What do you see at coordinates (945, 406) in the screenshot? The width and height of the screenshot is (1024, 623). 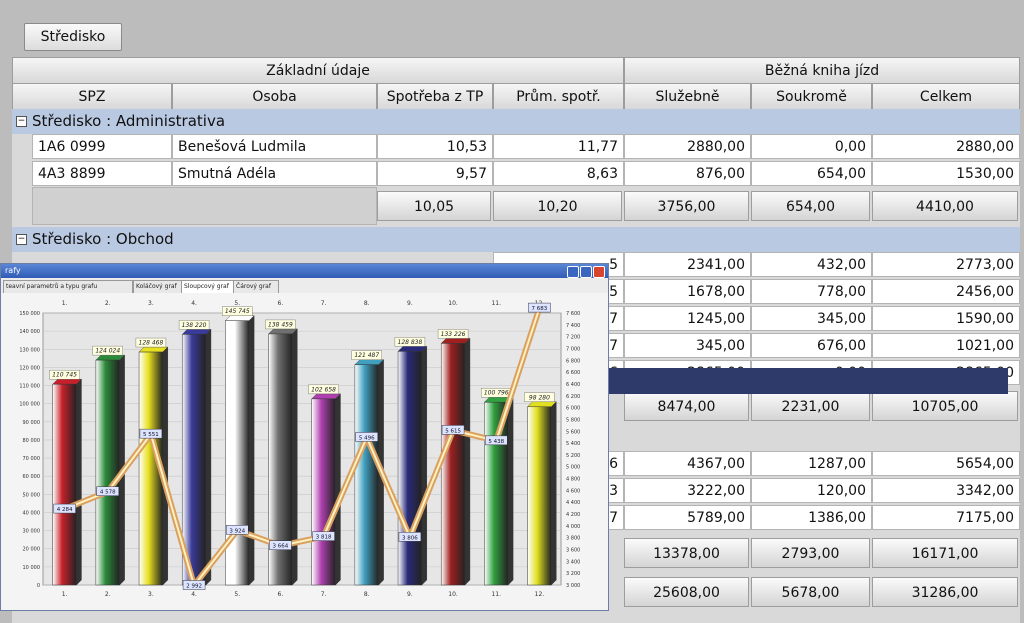 I see `summary-celkem: 10705,00` at bounding box center [945, 406].